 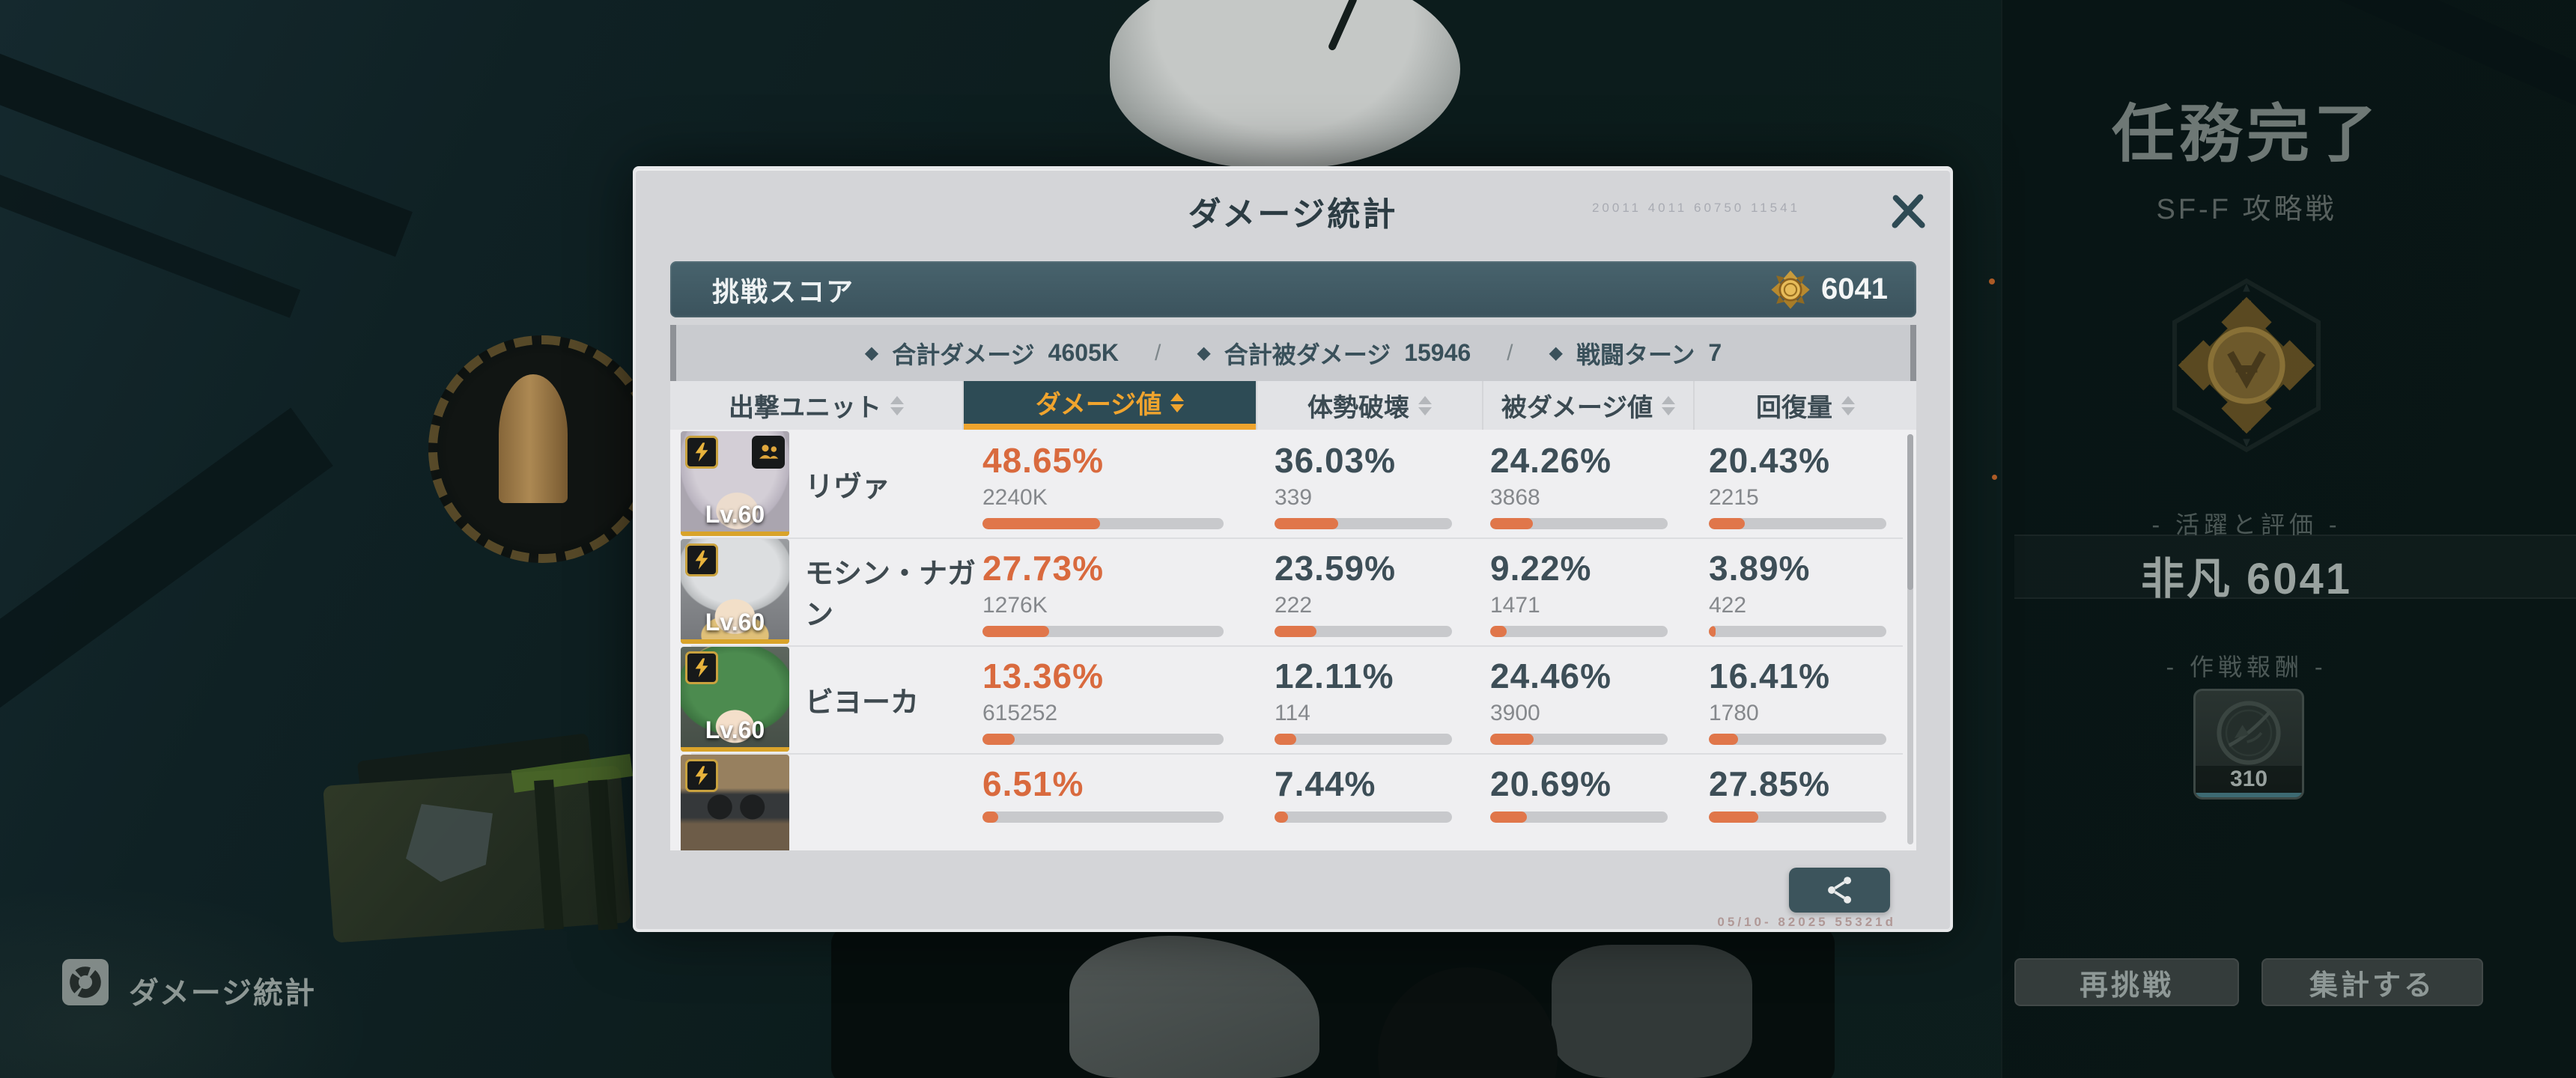 What do you see at coordinates (1293, 214) in the screenshot?
I see `modal-title: ダメージ統計` at bounding box center [1293, 214].